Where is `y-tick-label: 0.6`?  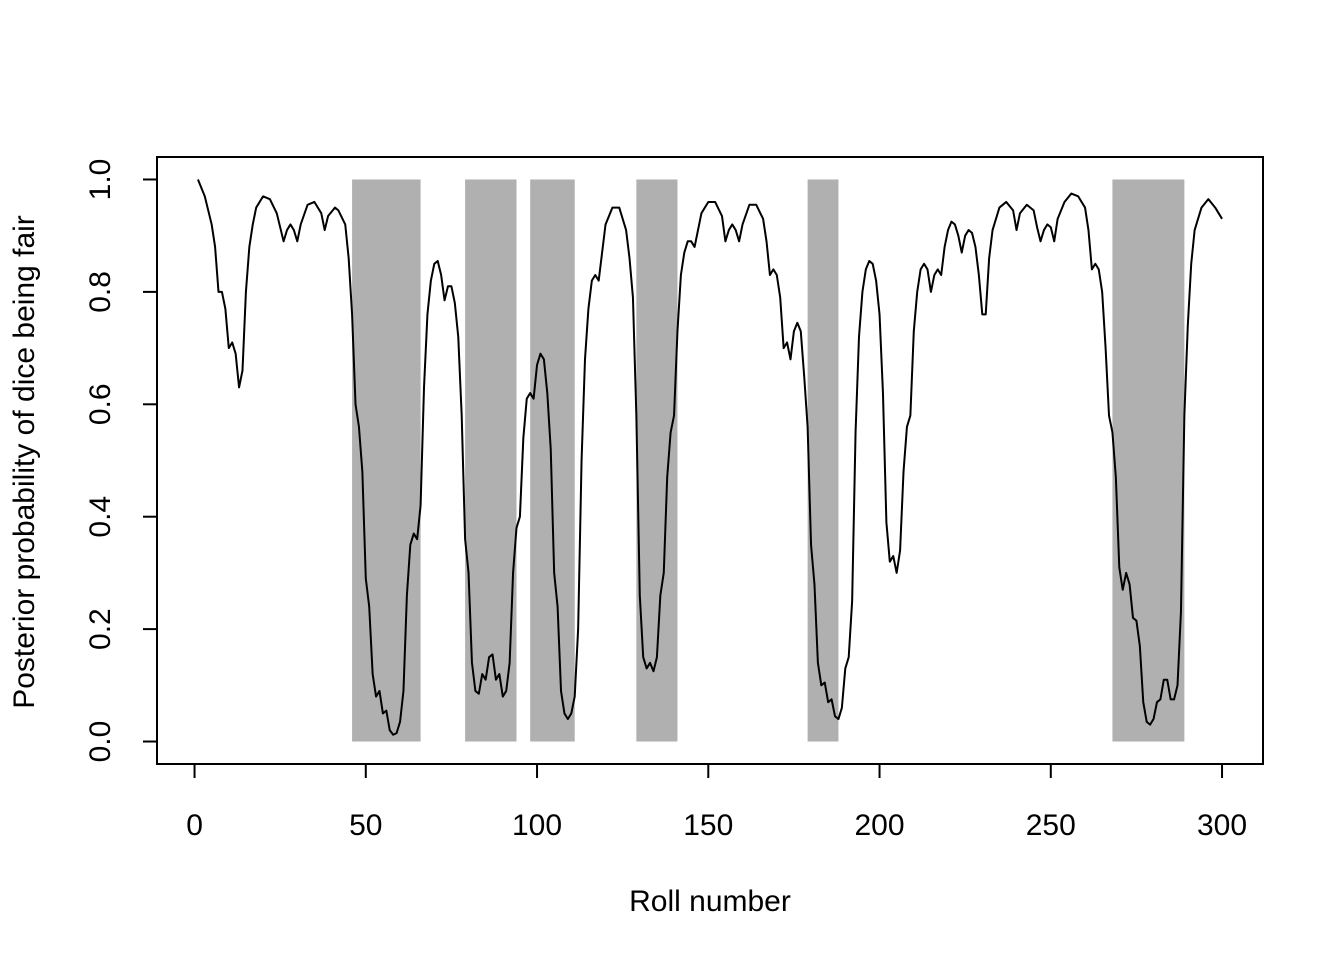 y-tick-label: 0.6 is located at coordinates (100, 404).